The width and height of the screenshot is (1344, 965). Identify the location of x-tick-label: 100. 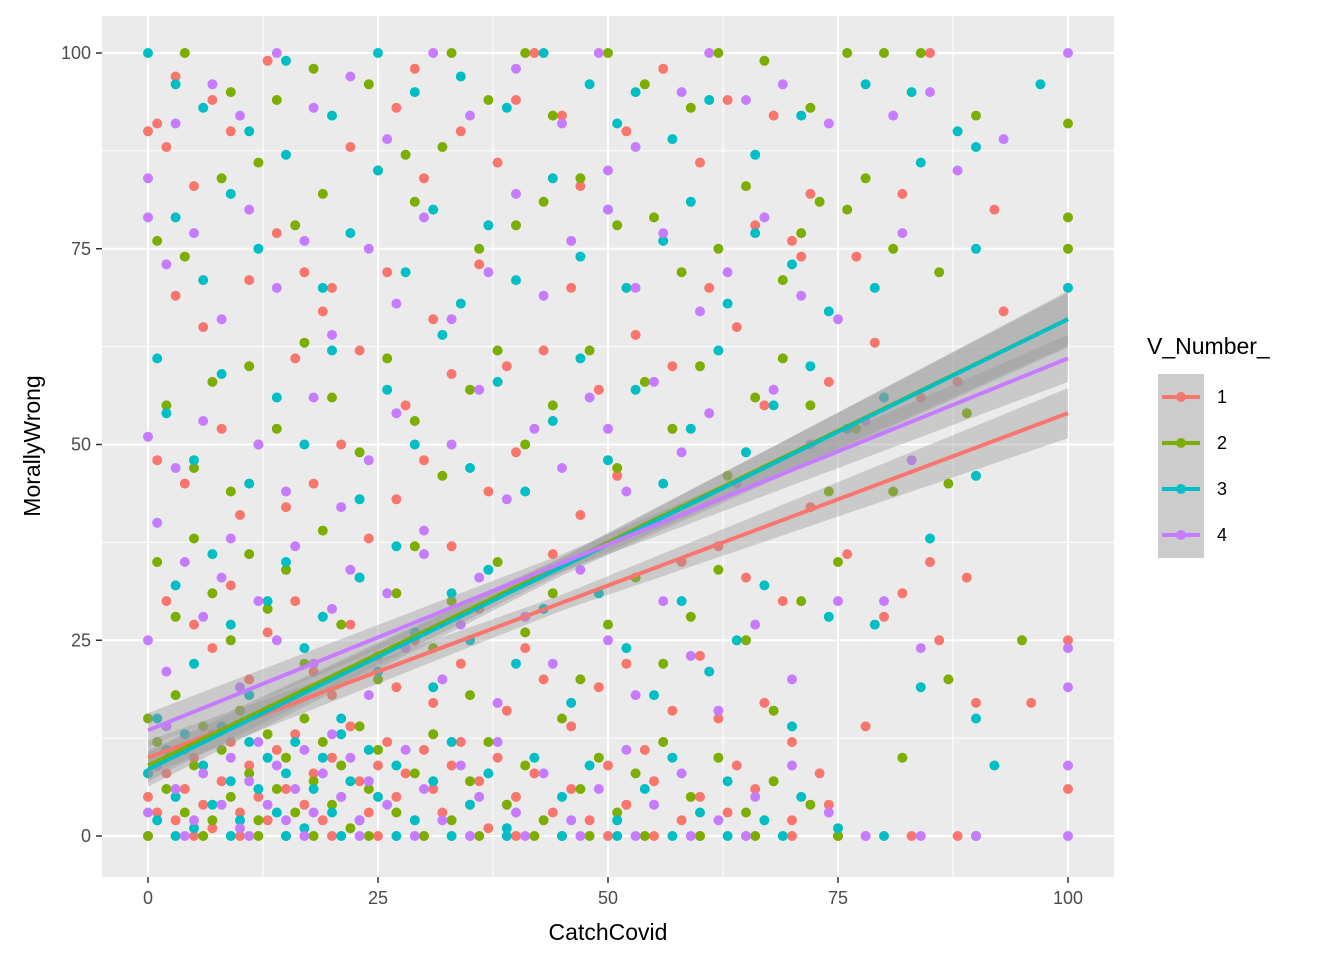
(1068, 898).